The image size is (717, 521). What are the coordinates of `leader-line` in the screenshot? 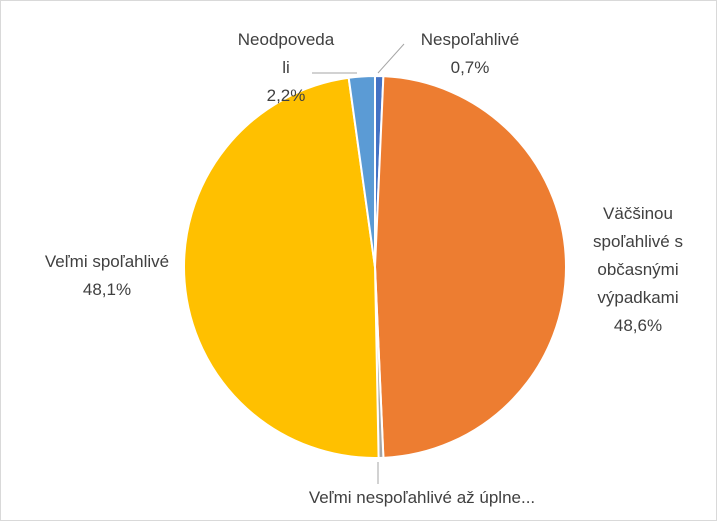 It's located at (391, 58).